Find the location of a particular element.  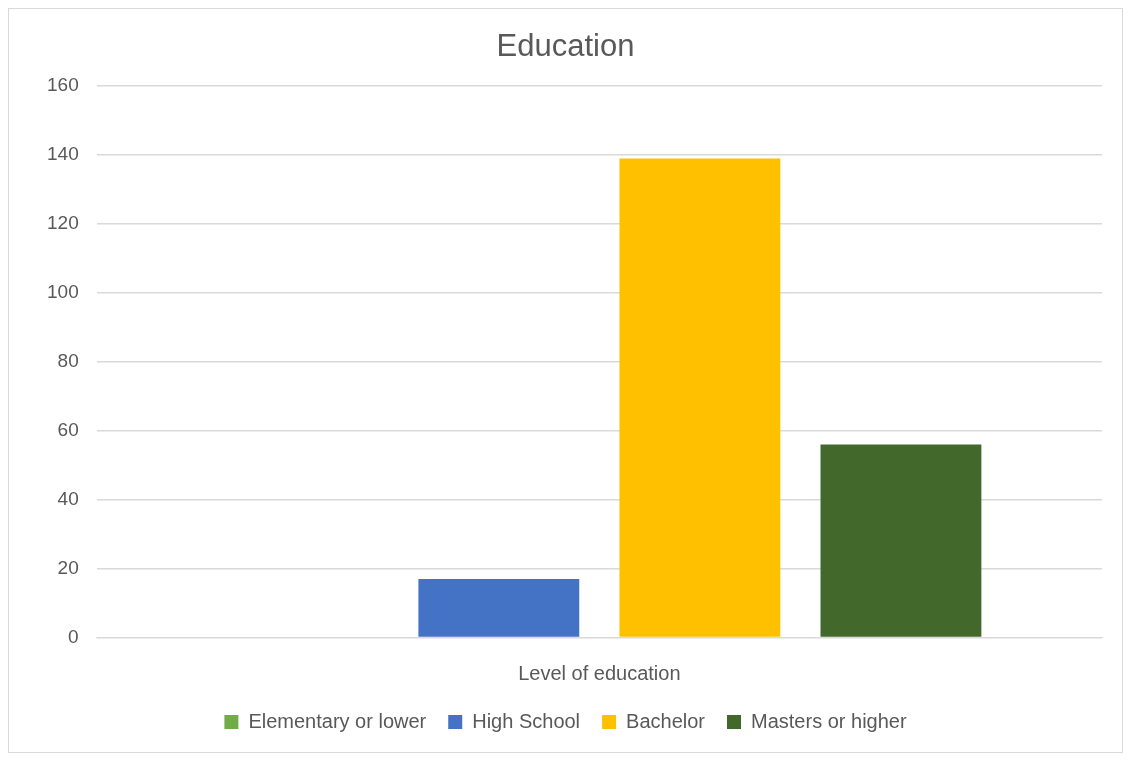

legend-label: High School is located at coordinates (526, 720).